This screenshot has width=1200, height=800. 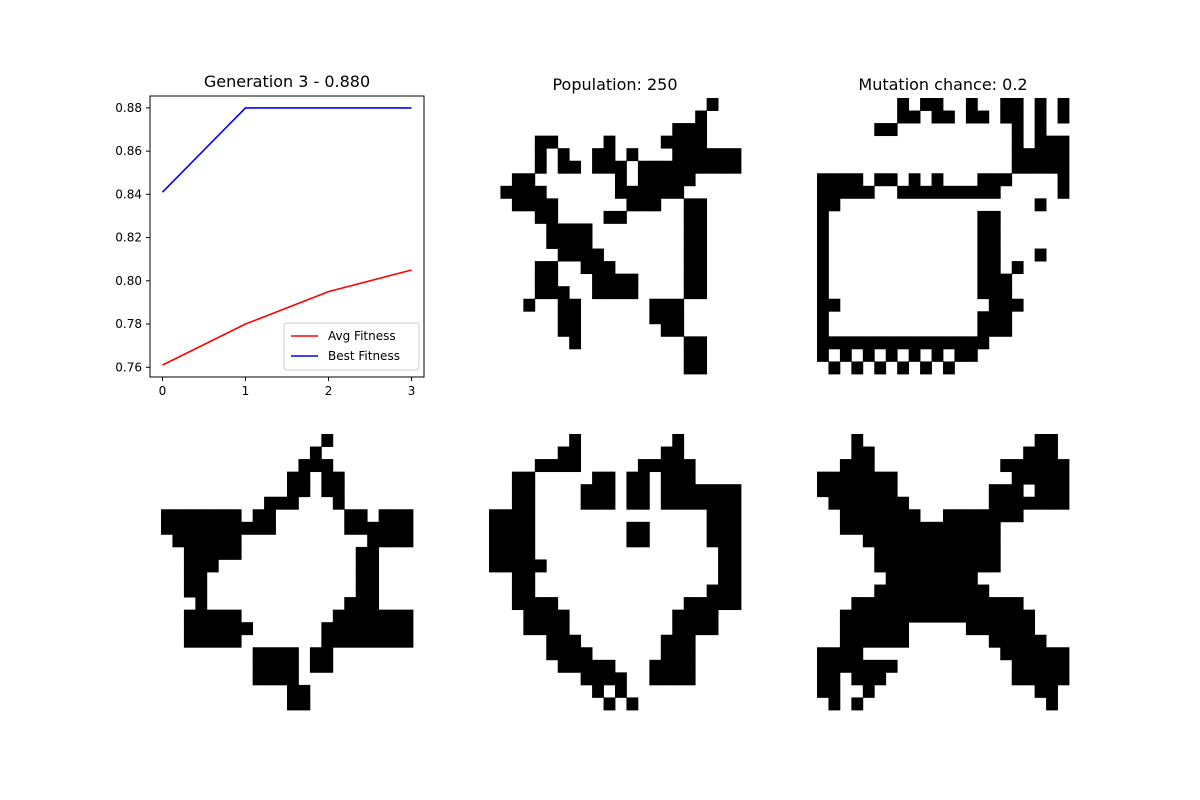 I want to click on y-tick-label: 0.78, so click(x=128, y=324).